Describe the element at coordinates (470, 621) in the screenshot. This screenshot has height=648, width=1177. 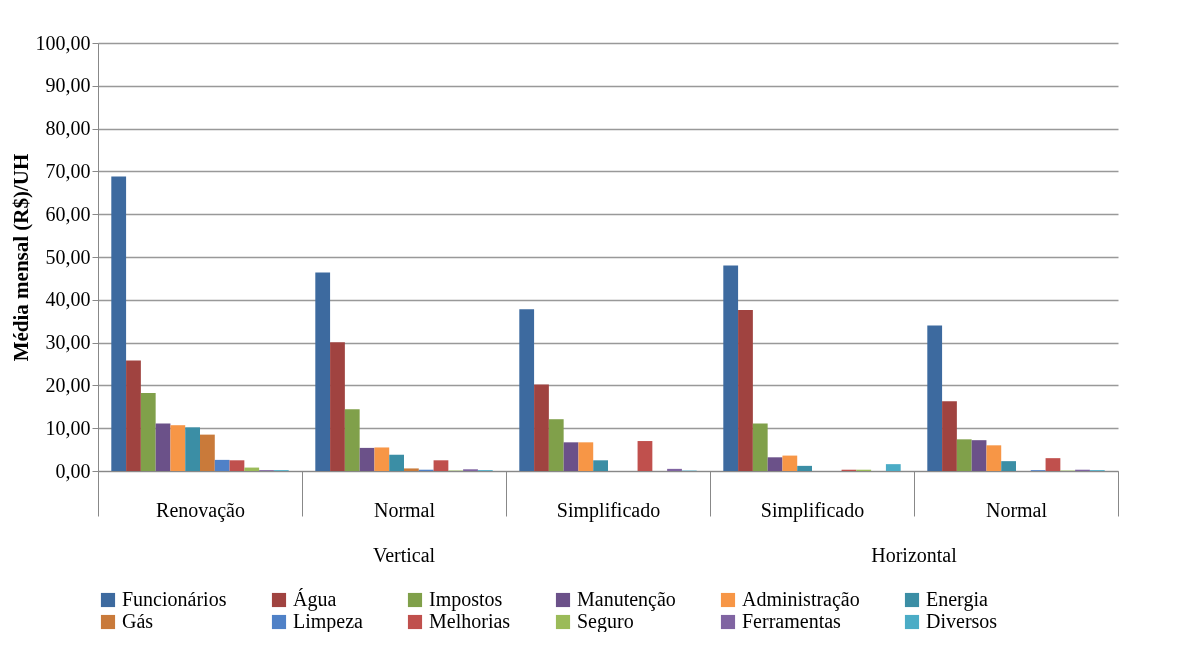
I see `legend-label: Melhorias` at that location.